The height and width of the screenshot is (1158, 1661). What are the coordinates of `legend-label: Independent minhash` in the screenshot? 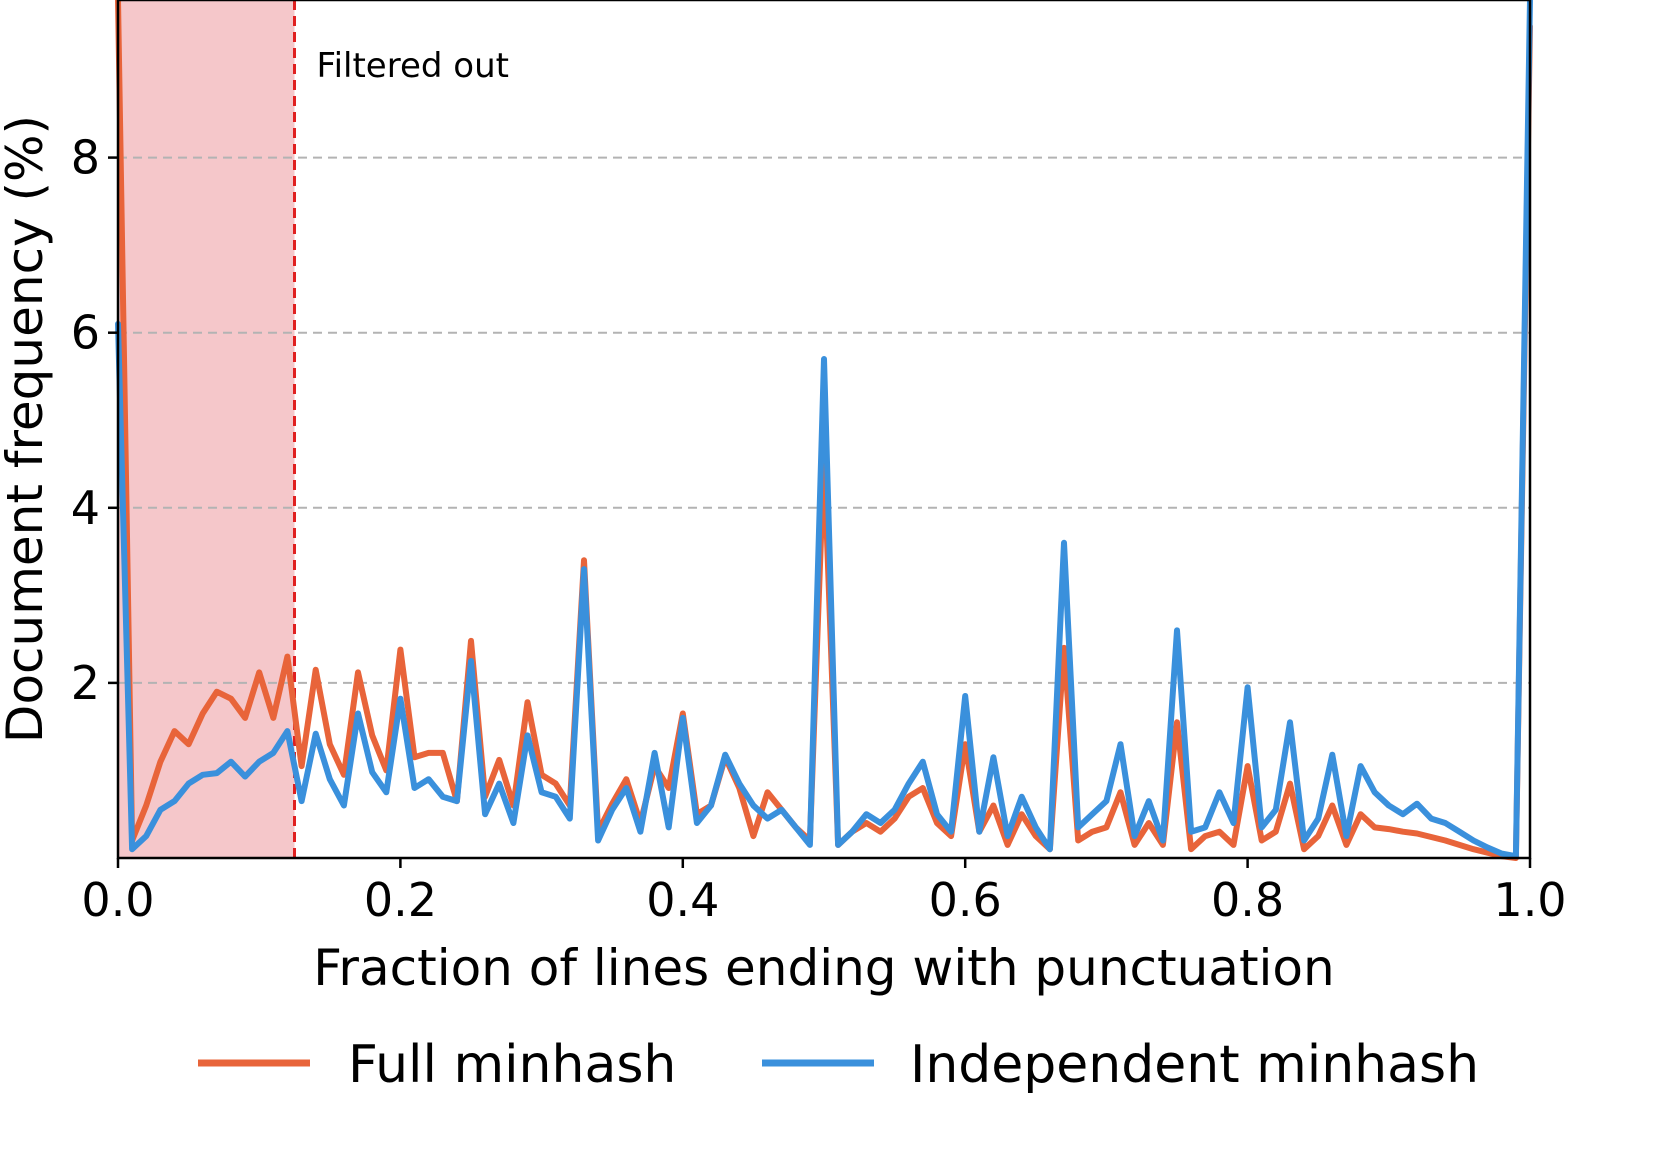 It's located at (1194, 1065).